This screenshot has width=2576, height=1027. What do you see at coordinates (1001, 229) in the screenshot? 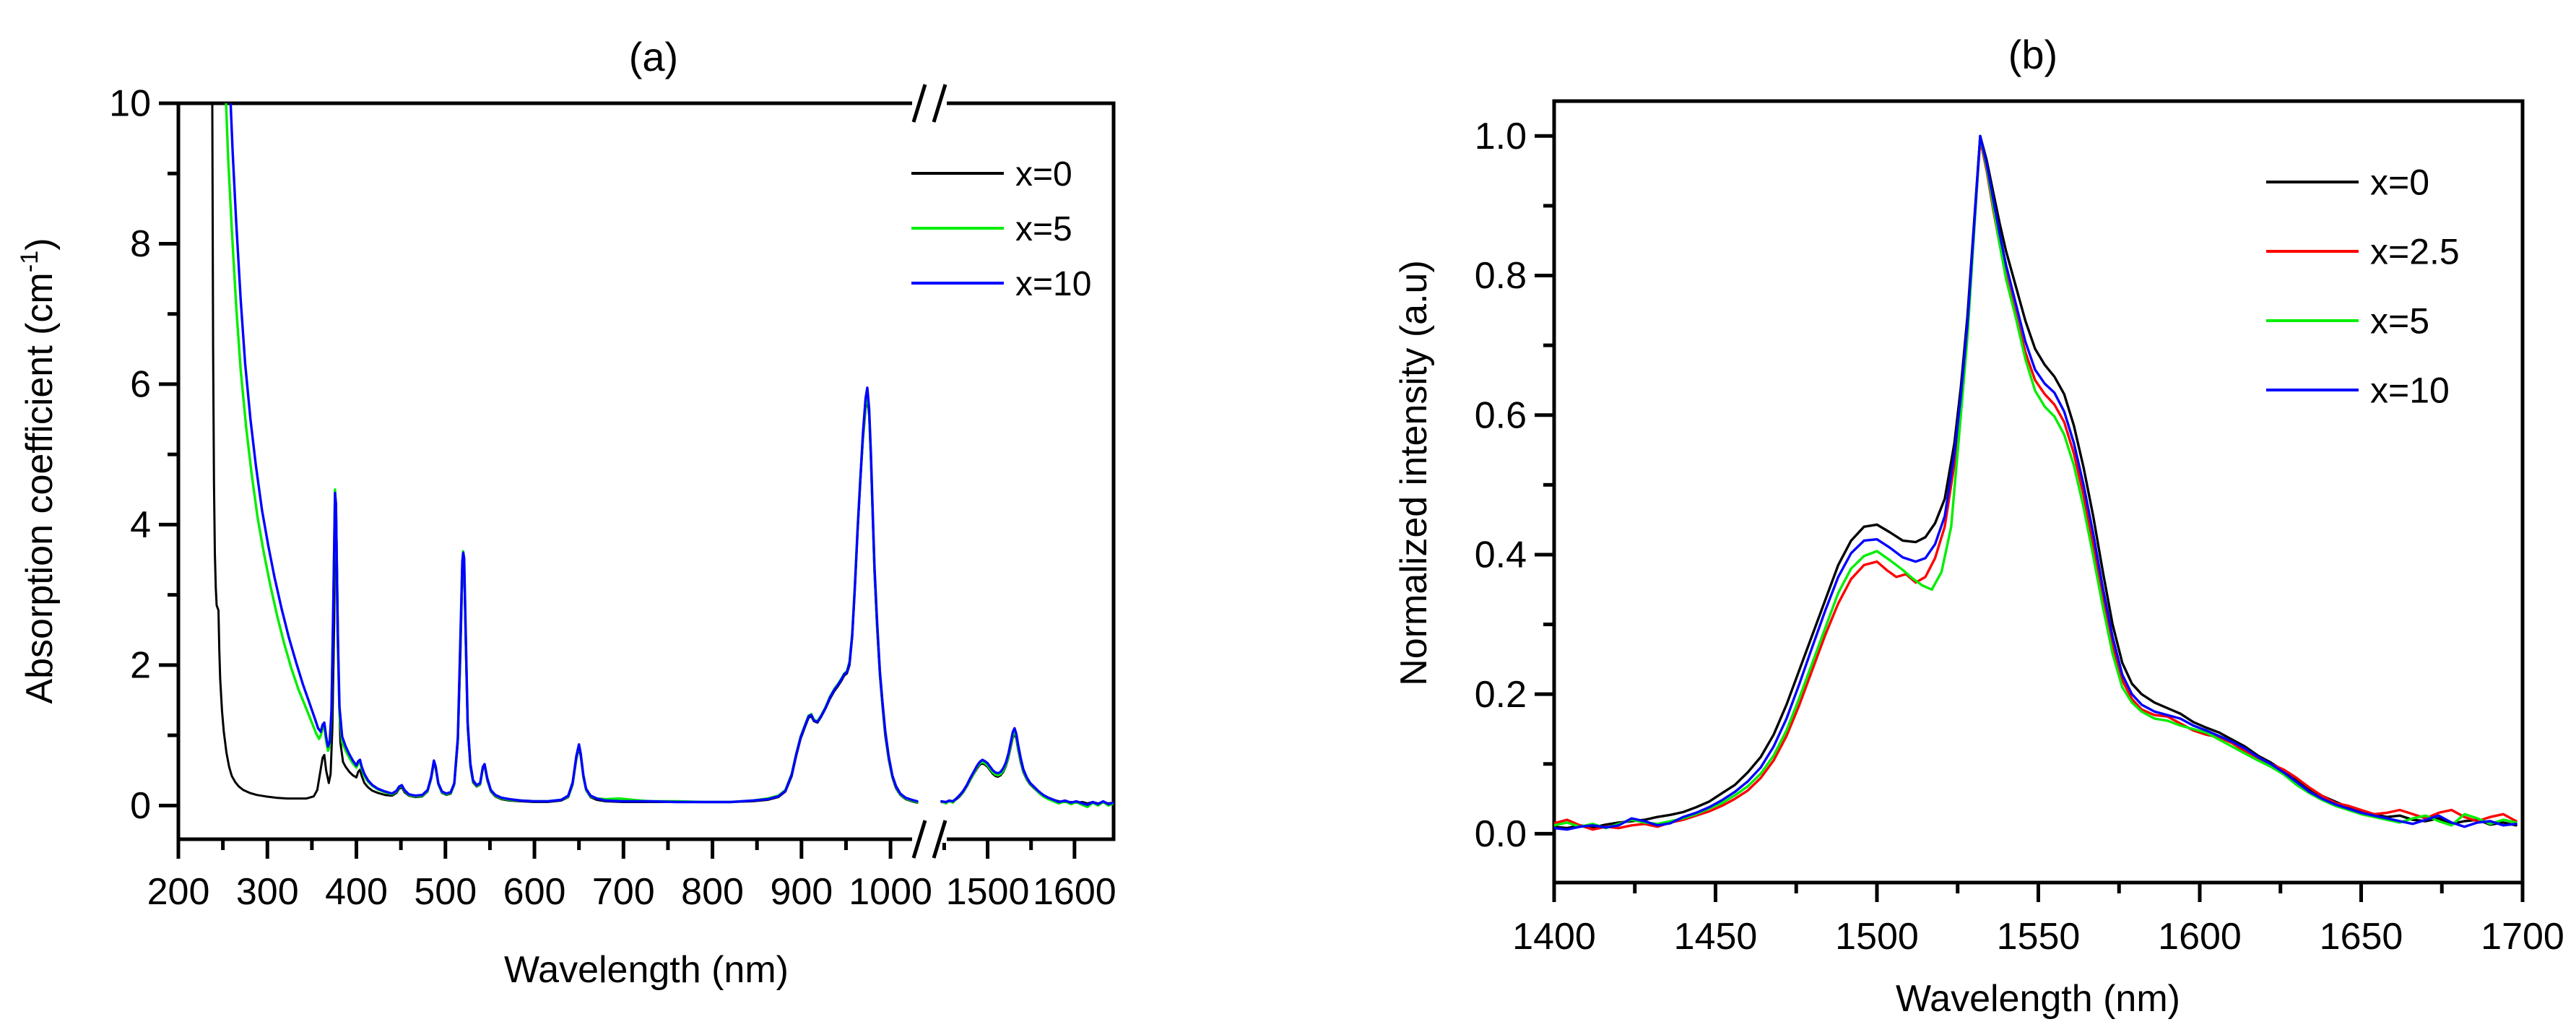
I see `legend: x=0 x=5 x=10` at bounding box center [1001, 229].